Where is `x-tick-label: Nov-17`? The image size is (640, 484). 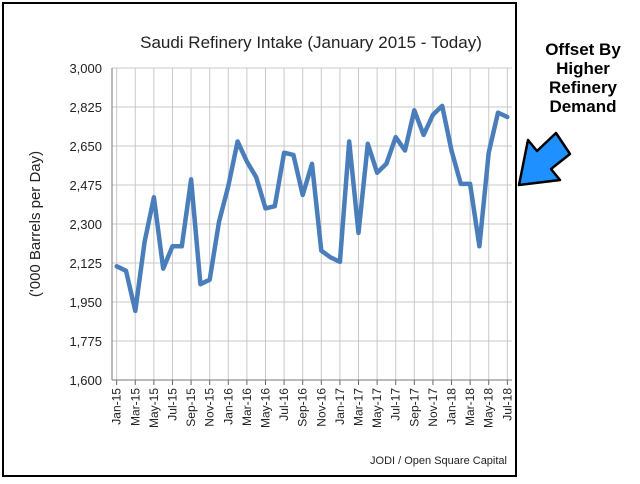 x-tick-label: Nov-17 is located at coordinates (433, 407).